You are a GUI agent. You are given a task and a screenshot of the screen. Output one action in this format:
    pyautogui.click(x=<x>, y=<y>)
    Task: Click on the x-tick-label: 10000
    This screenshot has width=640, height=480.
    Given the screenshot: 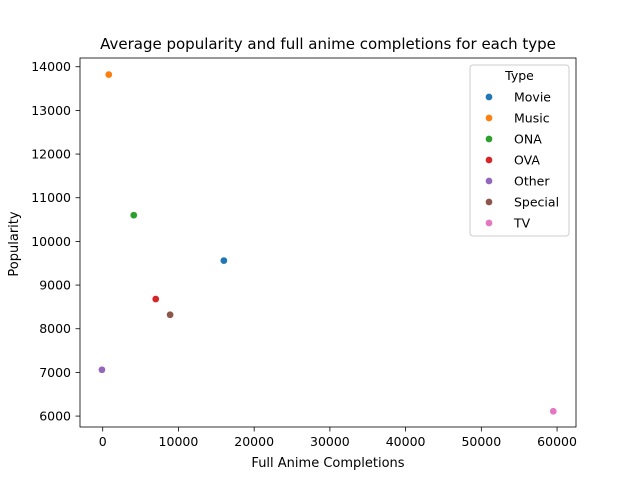 What is the action you would take?
    pyautogui.click(x=179, y=441)
    